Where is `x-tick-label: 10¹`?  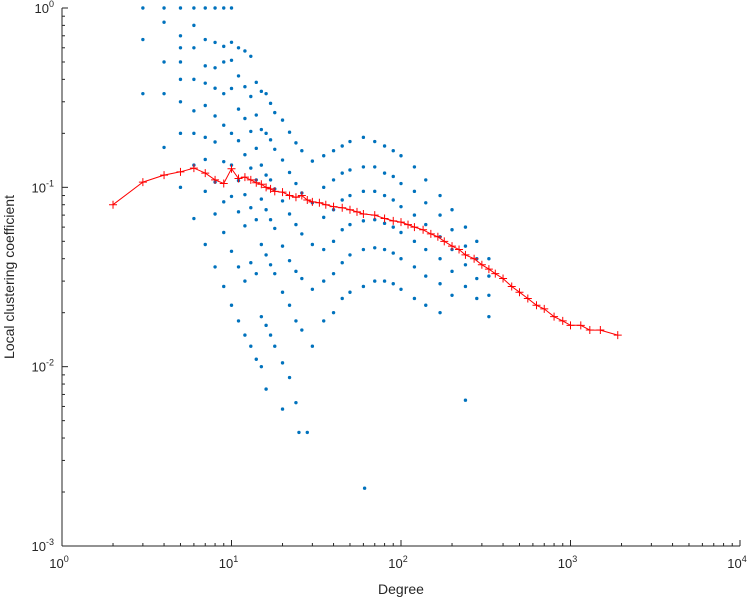 x-tick-label: 10¹ is located at coordinates (228, 562).